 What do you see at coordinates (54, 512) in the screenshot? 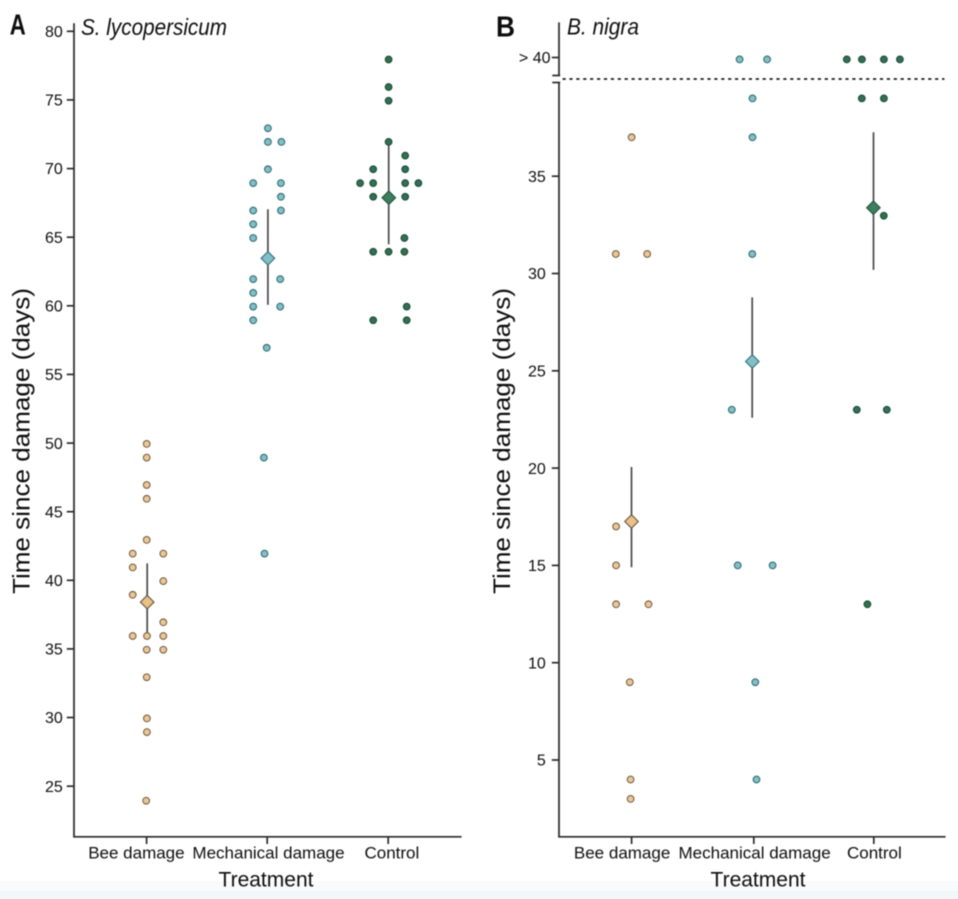
I see `svg-text: 45` at bounding box center [54, 512].